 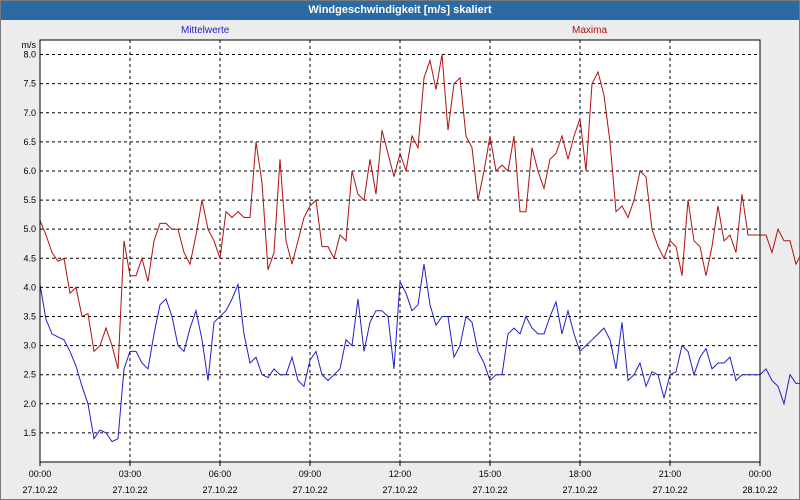 I want to click on y-tick-label: 7.5, so click(x=29, y=84).